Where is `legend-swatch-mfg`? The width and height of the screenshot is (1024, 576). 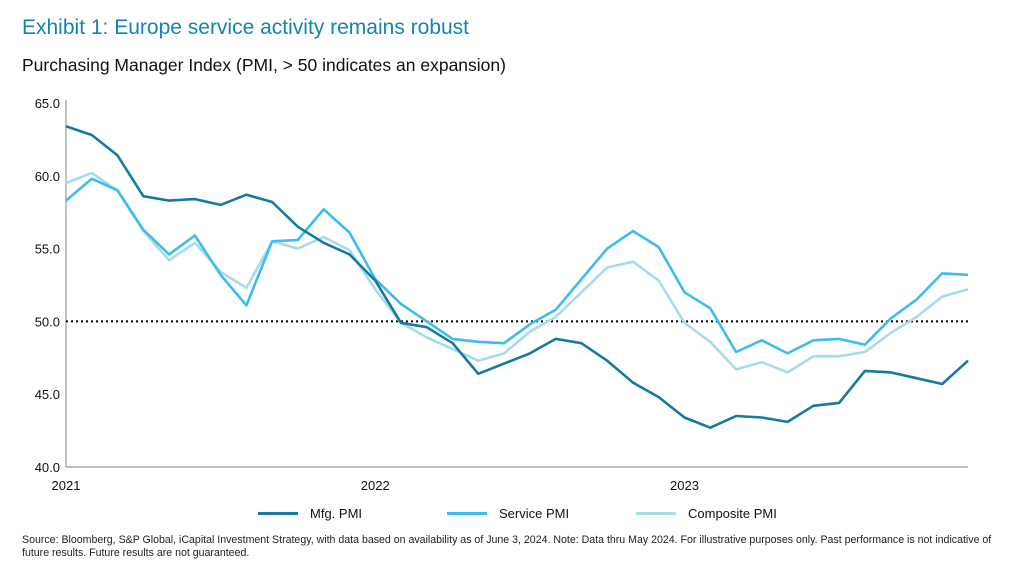 legend-swatch-mfg is located at coordinates (278, 513).